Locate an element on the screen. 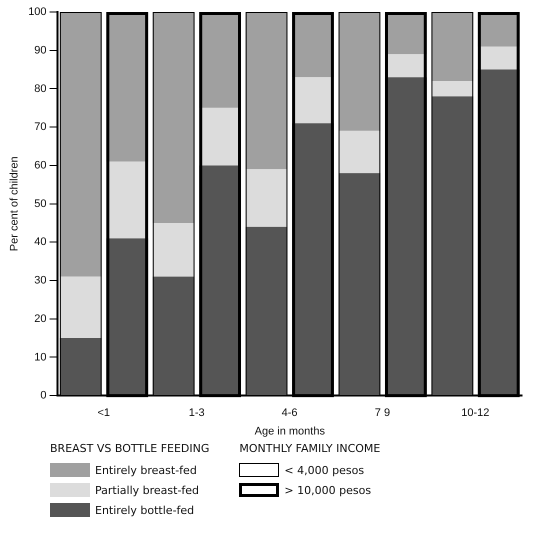 The width and height of the screenshot is (536, 542). y-tick-label: 60 is located at coordinates (40, 165).